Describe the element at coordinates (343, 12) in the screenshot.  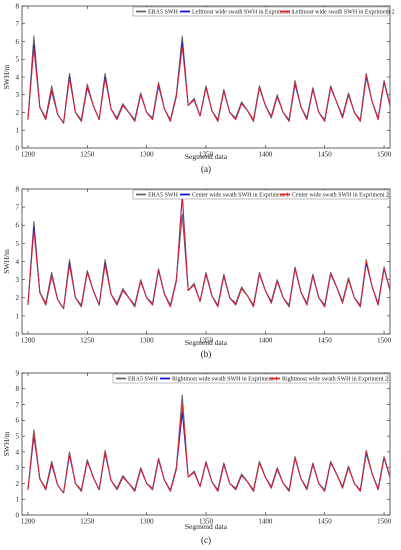
I see `legend-label: Leftmost wide swath SWH in Expriment 2` at that location.